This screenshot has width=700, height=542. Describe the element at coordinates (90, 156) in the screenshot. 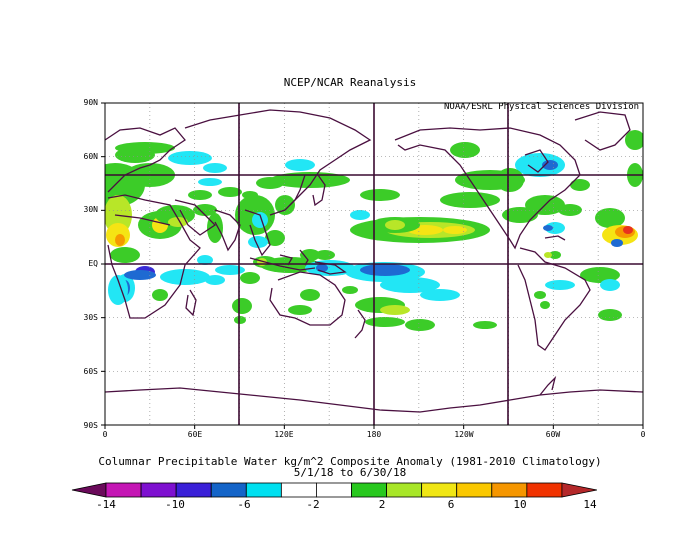

I see `lat-label-60n: 60N` at that location.